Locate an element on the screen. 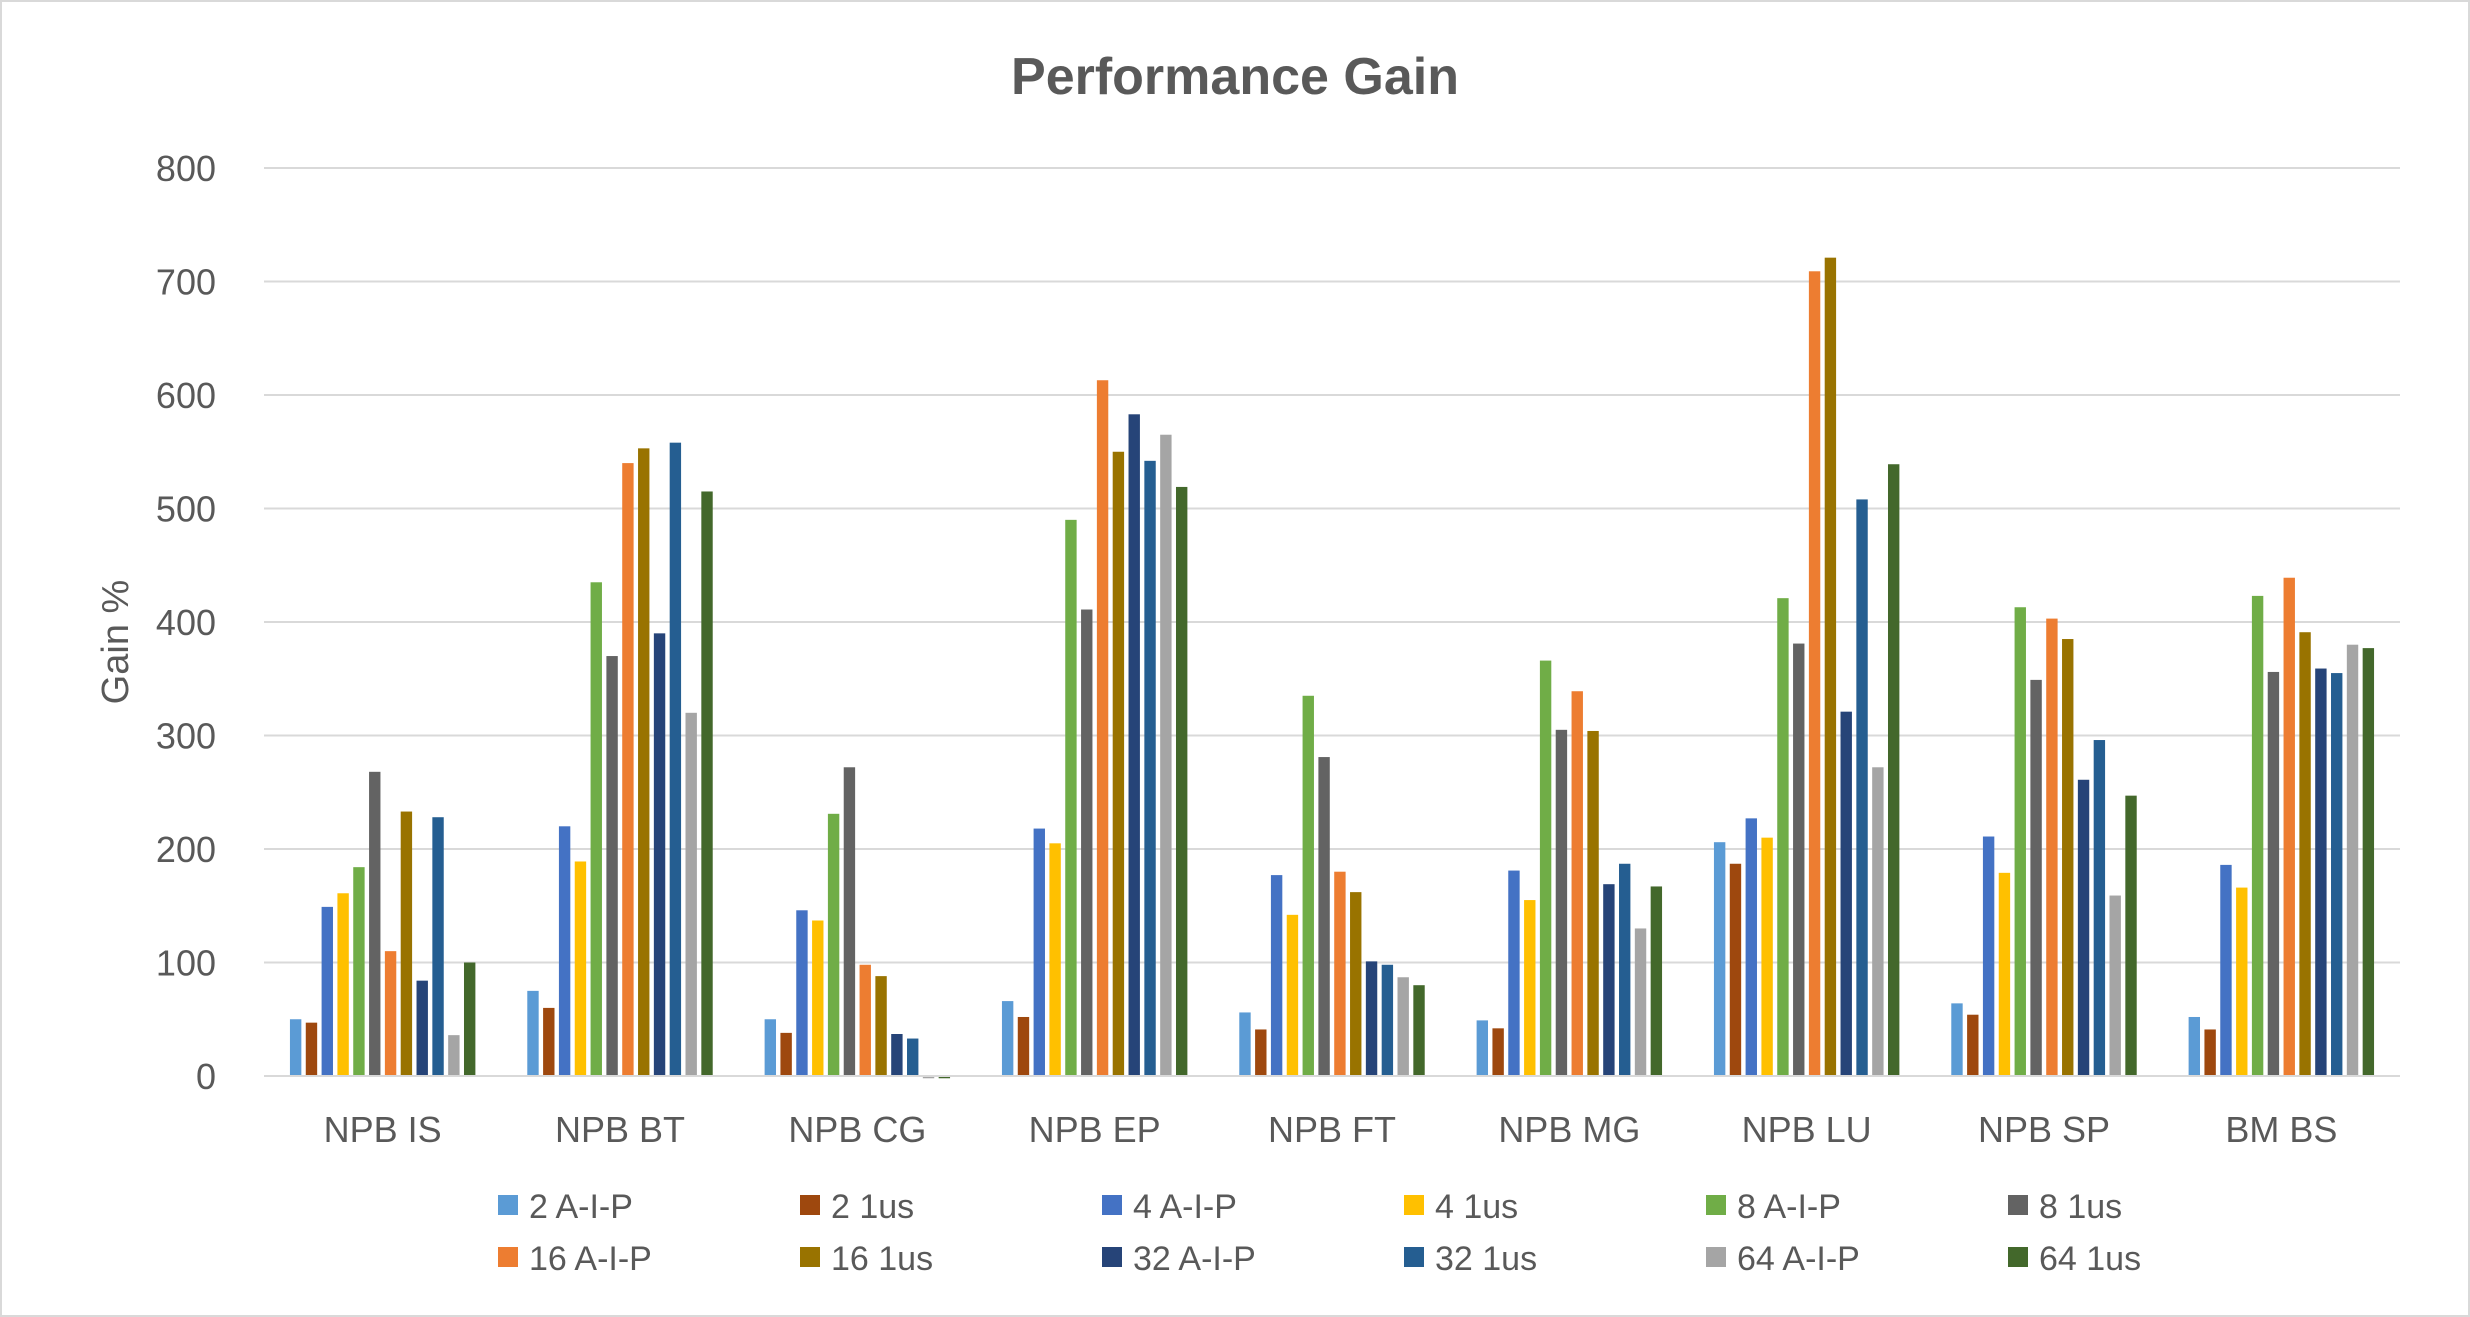 Image resolution: width=2470 pixels, height=1317 pixels. bar-npb-mg-2-a-i-p is located at coordinates (1482, 1048).